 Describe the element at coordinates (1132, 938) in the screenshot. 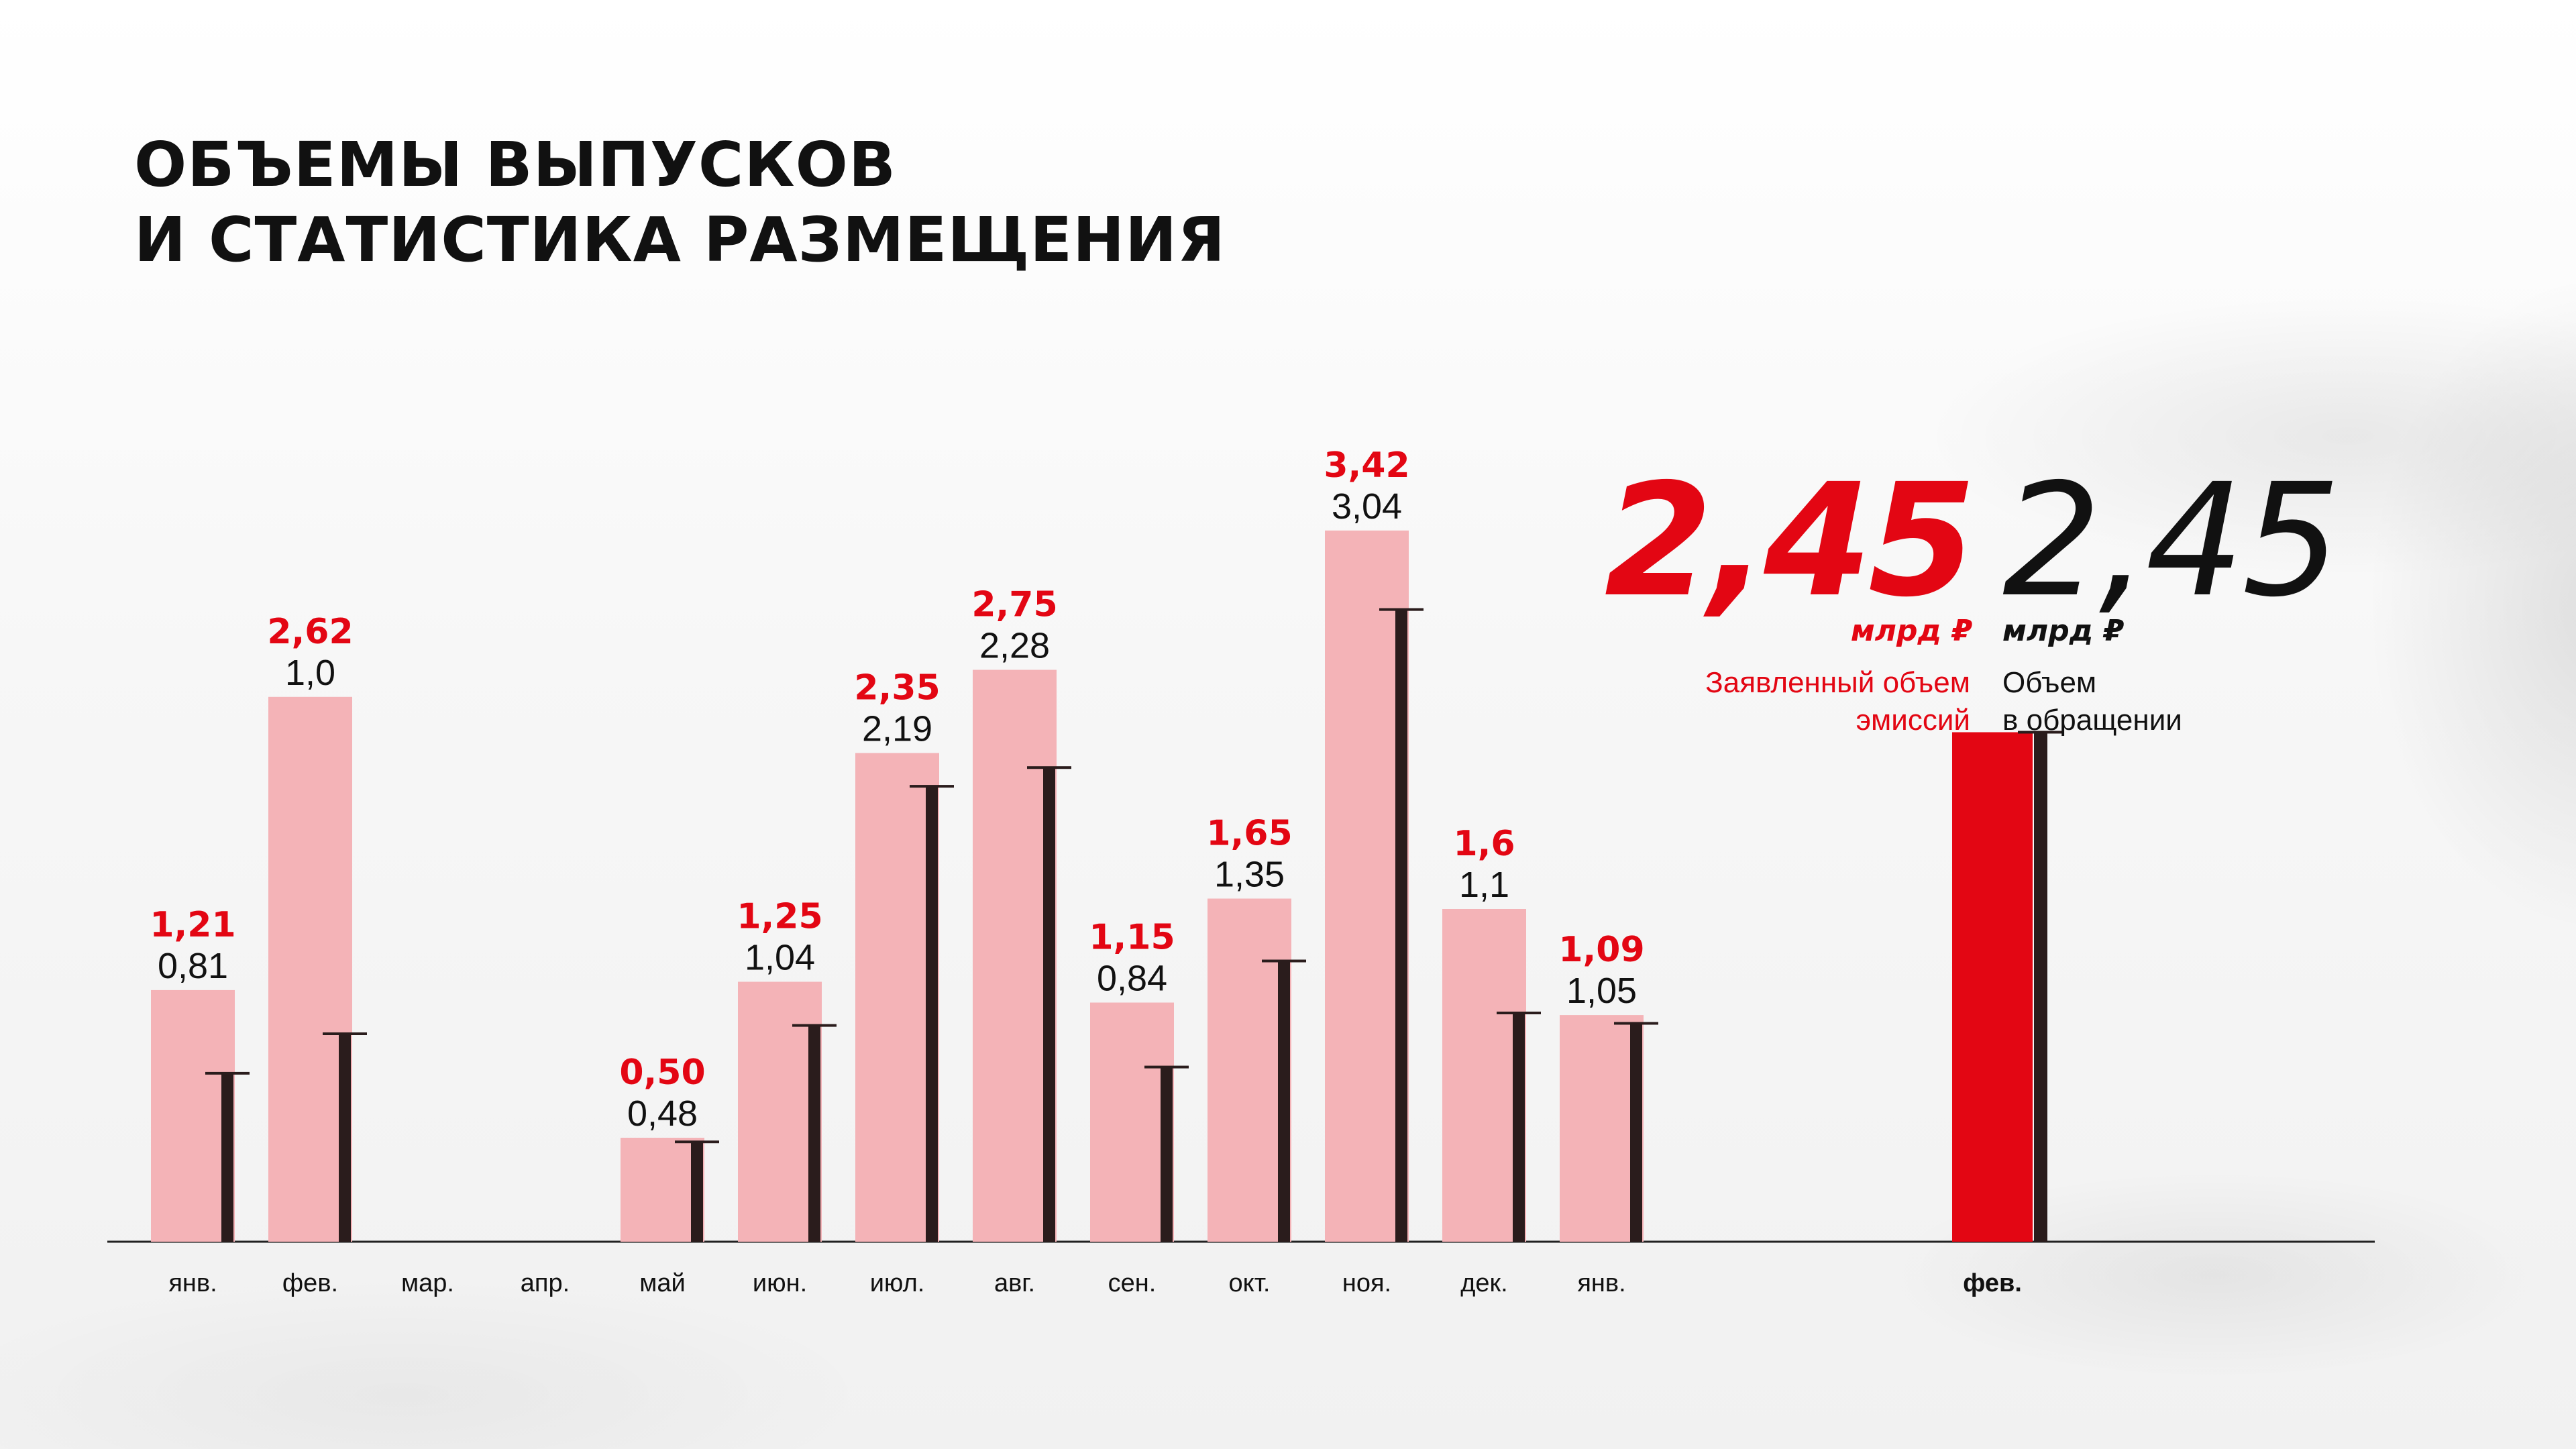

I see `data-label-declared: 1,15` at that location.